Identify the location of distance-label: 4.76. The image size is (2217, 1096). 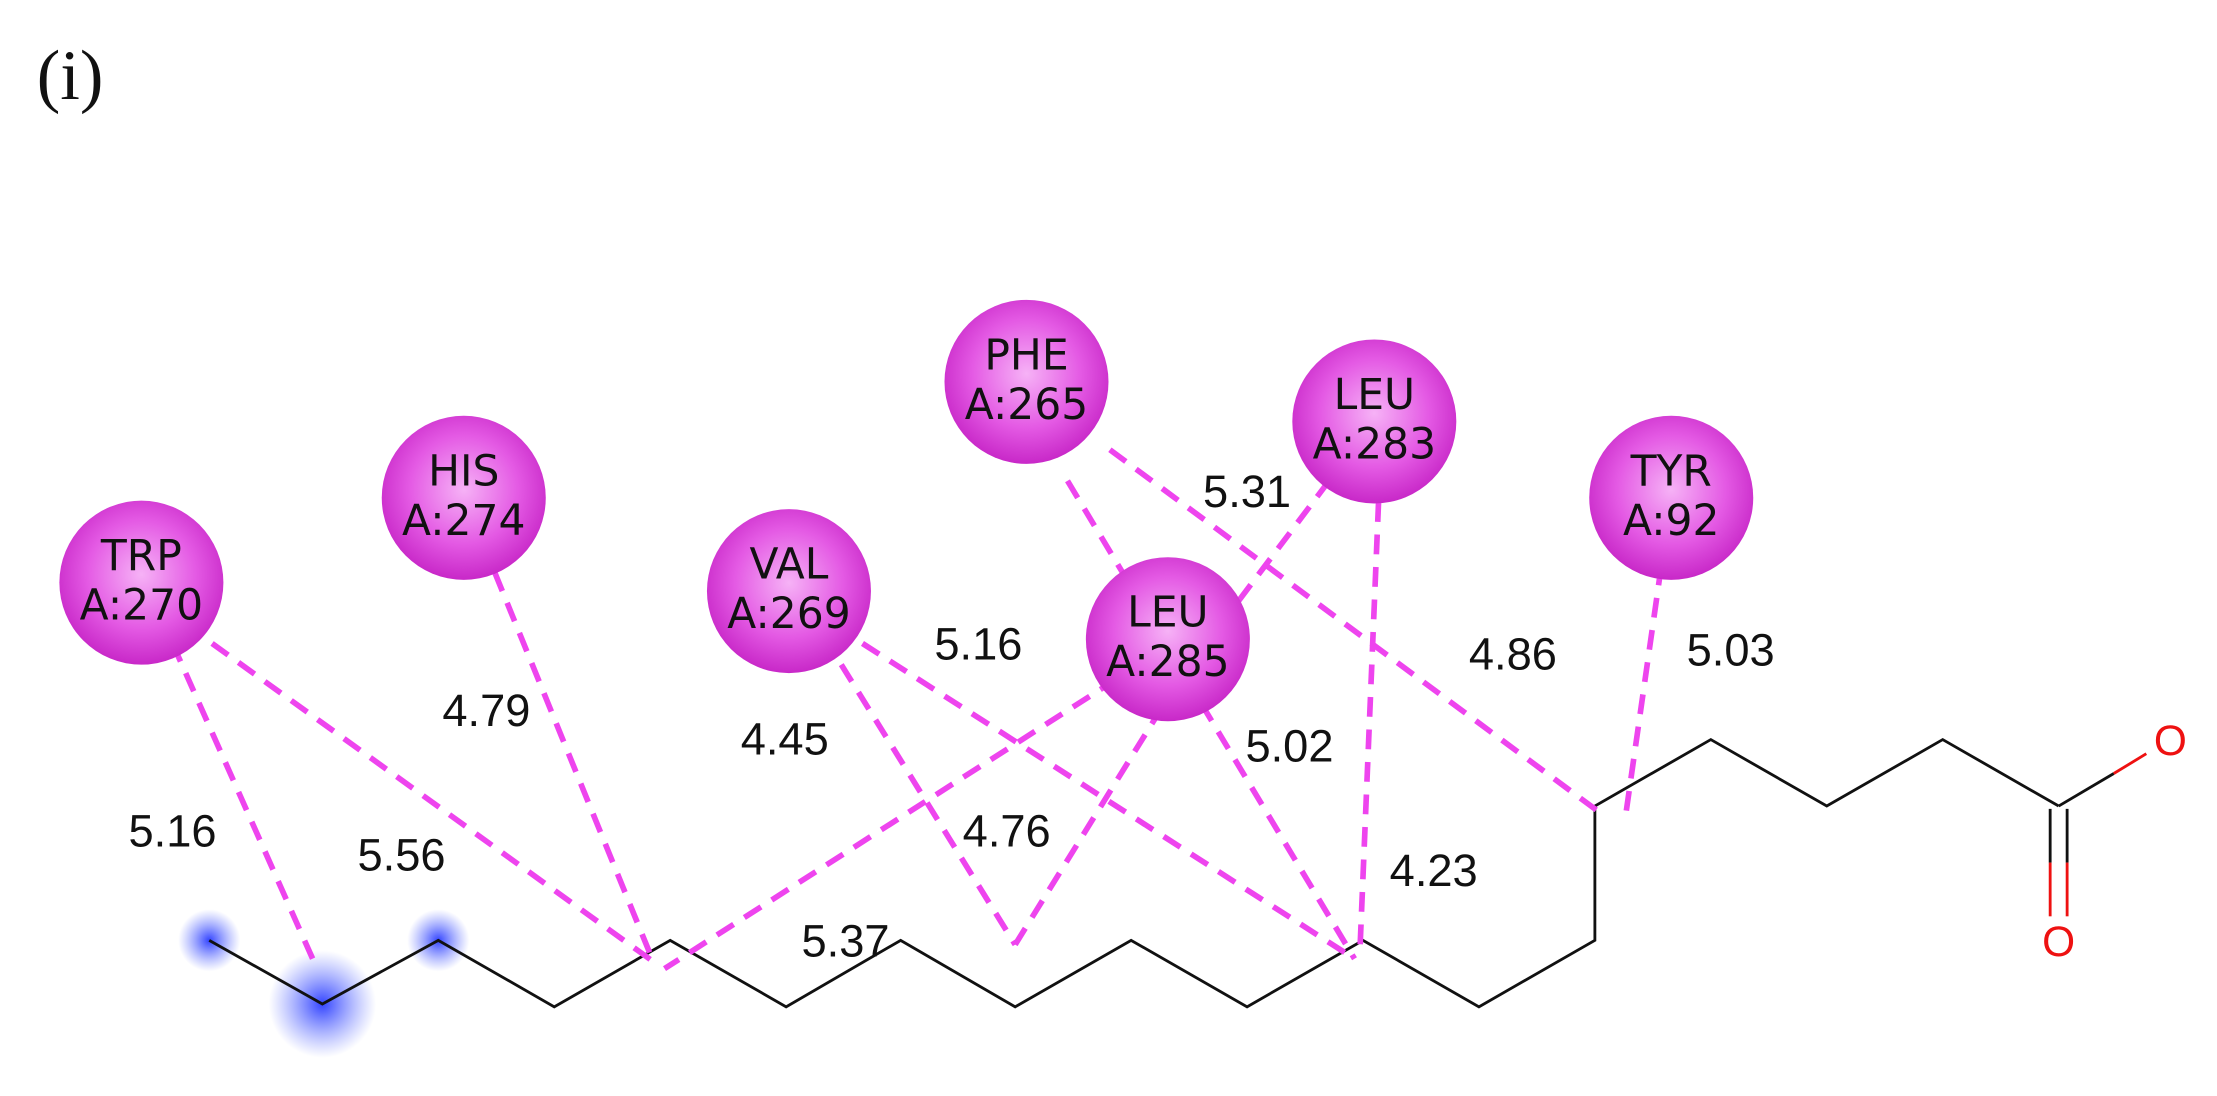
(1007, 830).